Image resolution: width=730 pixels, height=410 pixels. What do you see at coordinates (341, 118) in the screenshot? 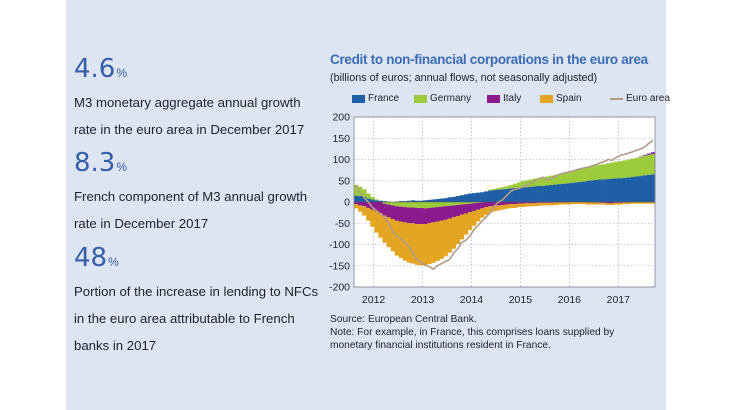
I see `y-tick-label: 200` at bounding box center [341, 118].